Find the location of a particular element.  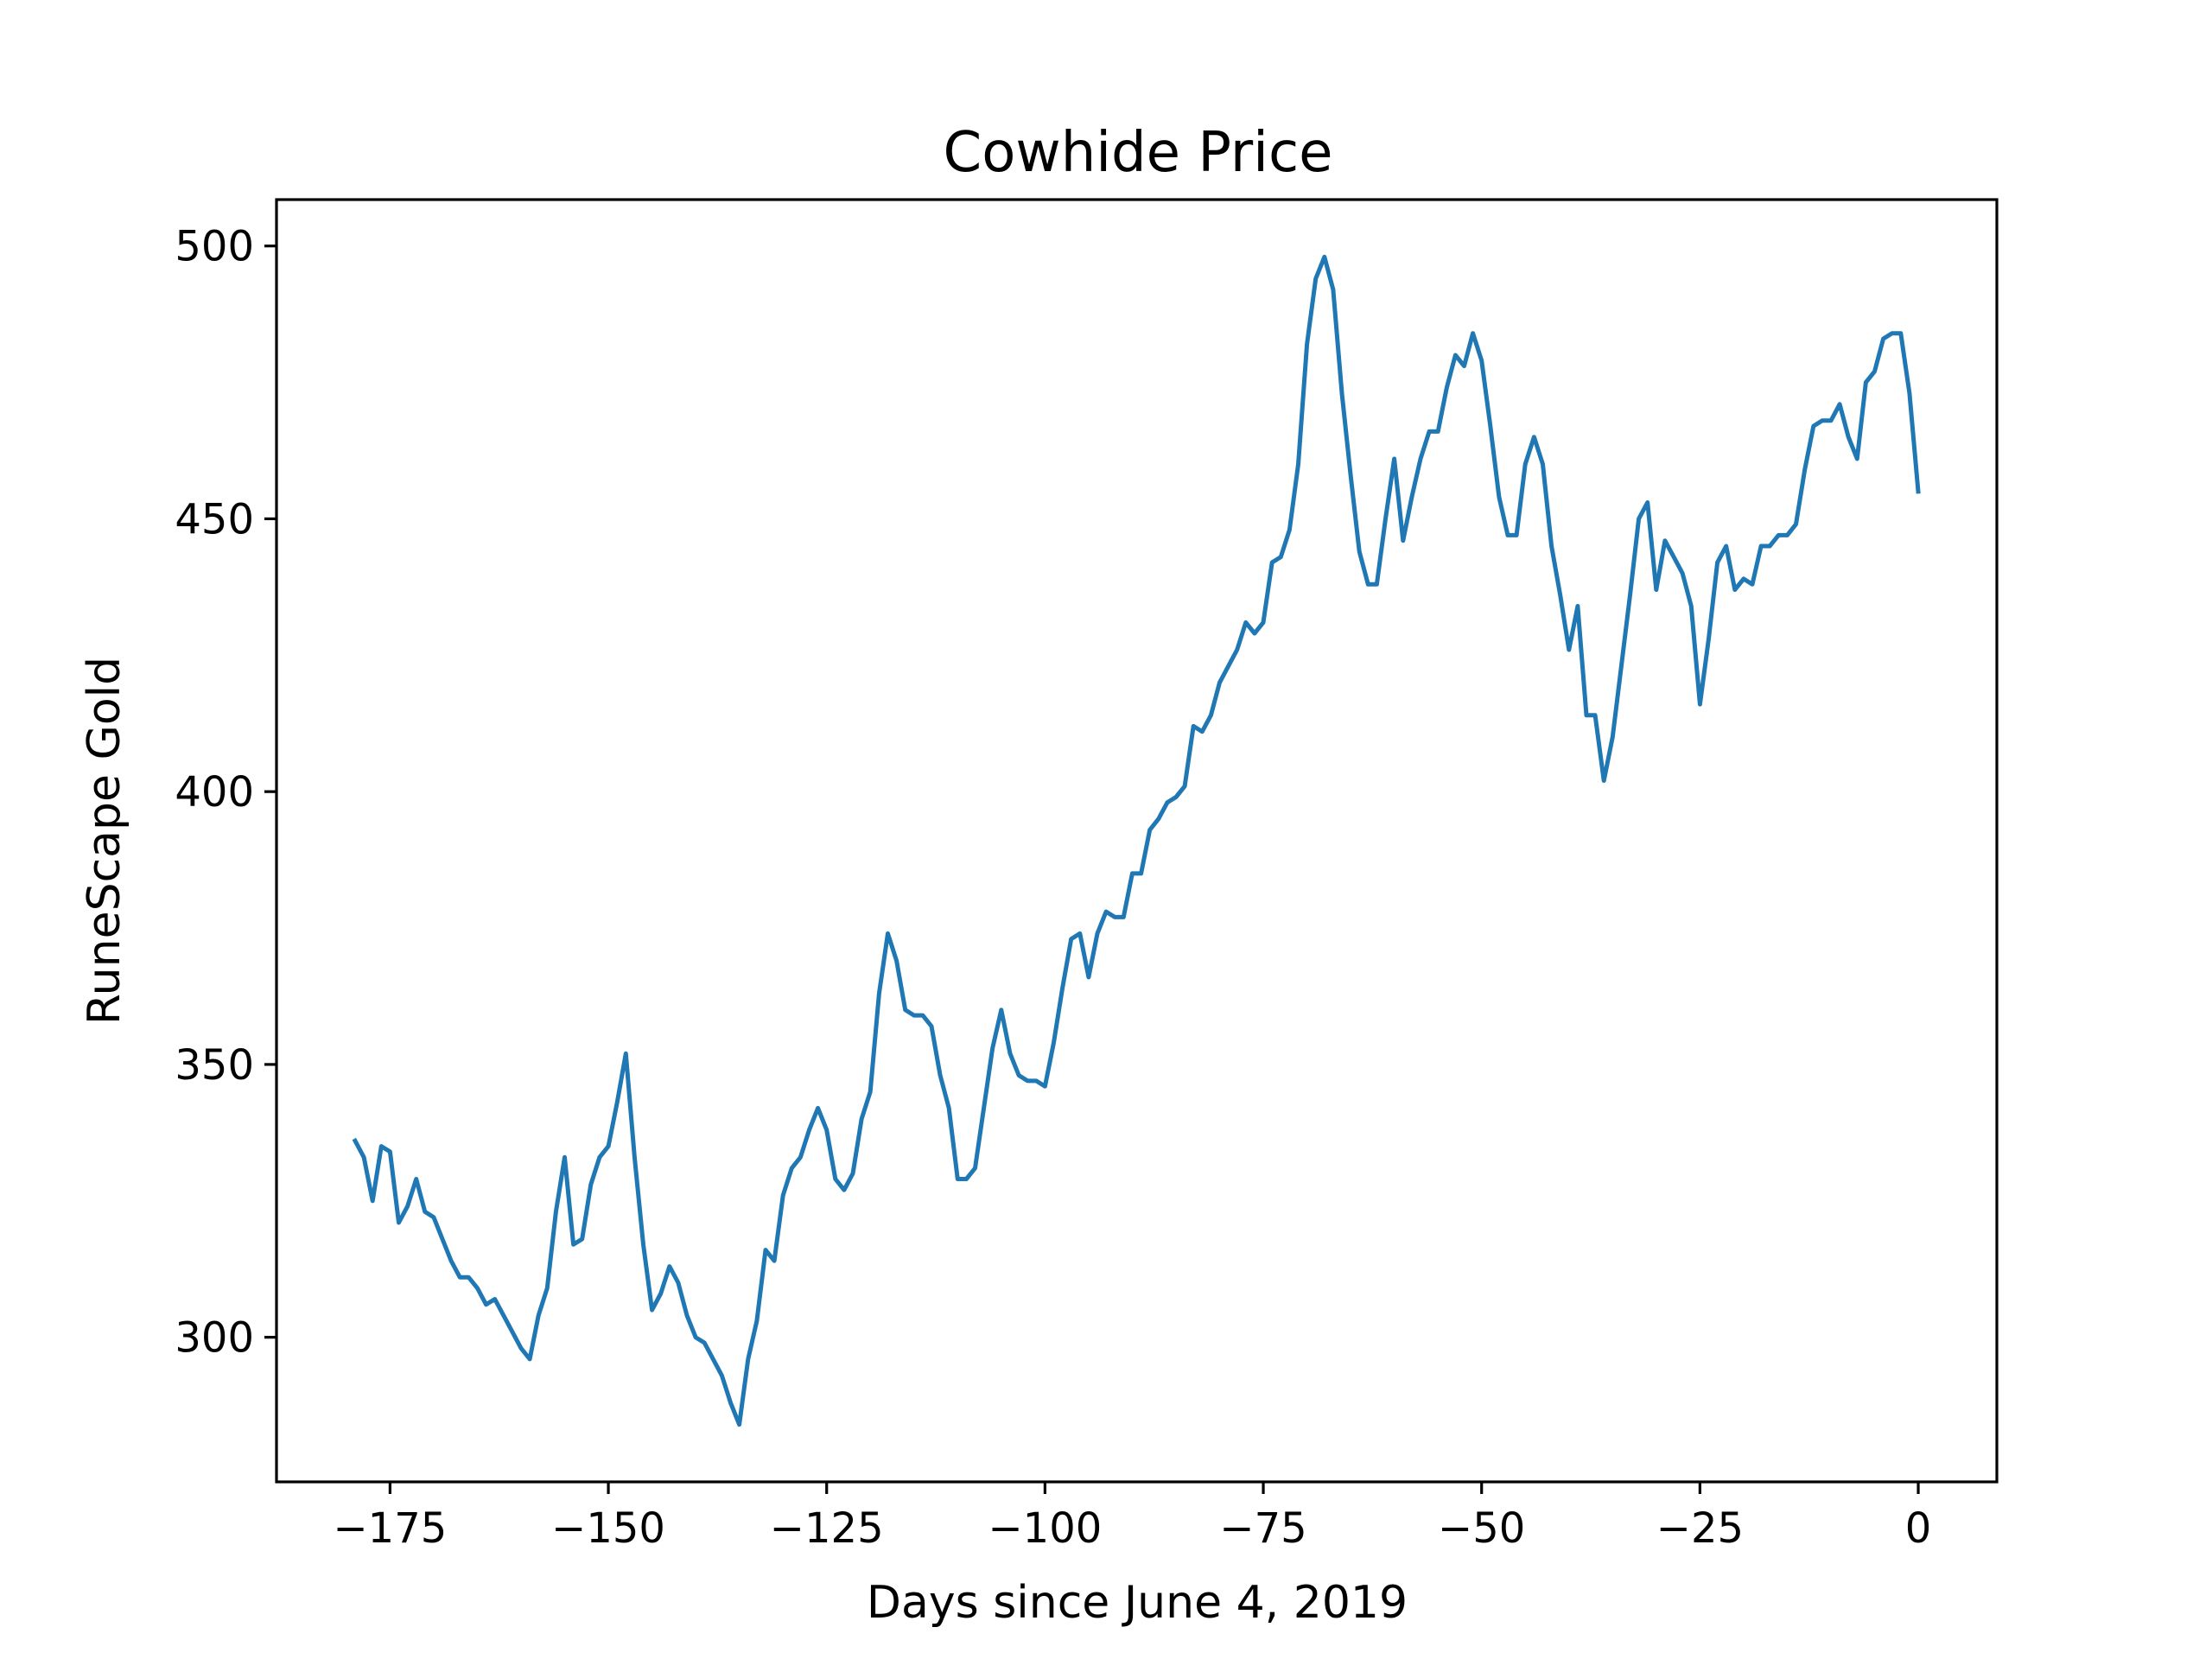

y-tick-label: 500 is located at coordinates (214, 247).